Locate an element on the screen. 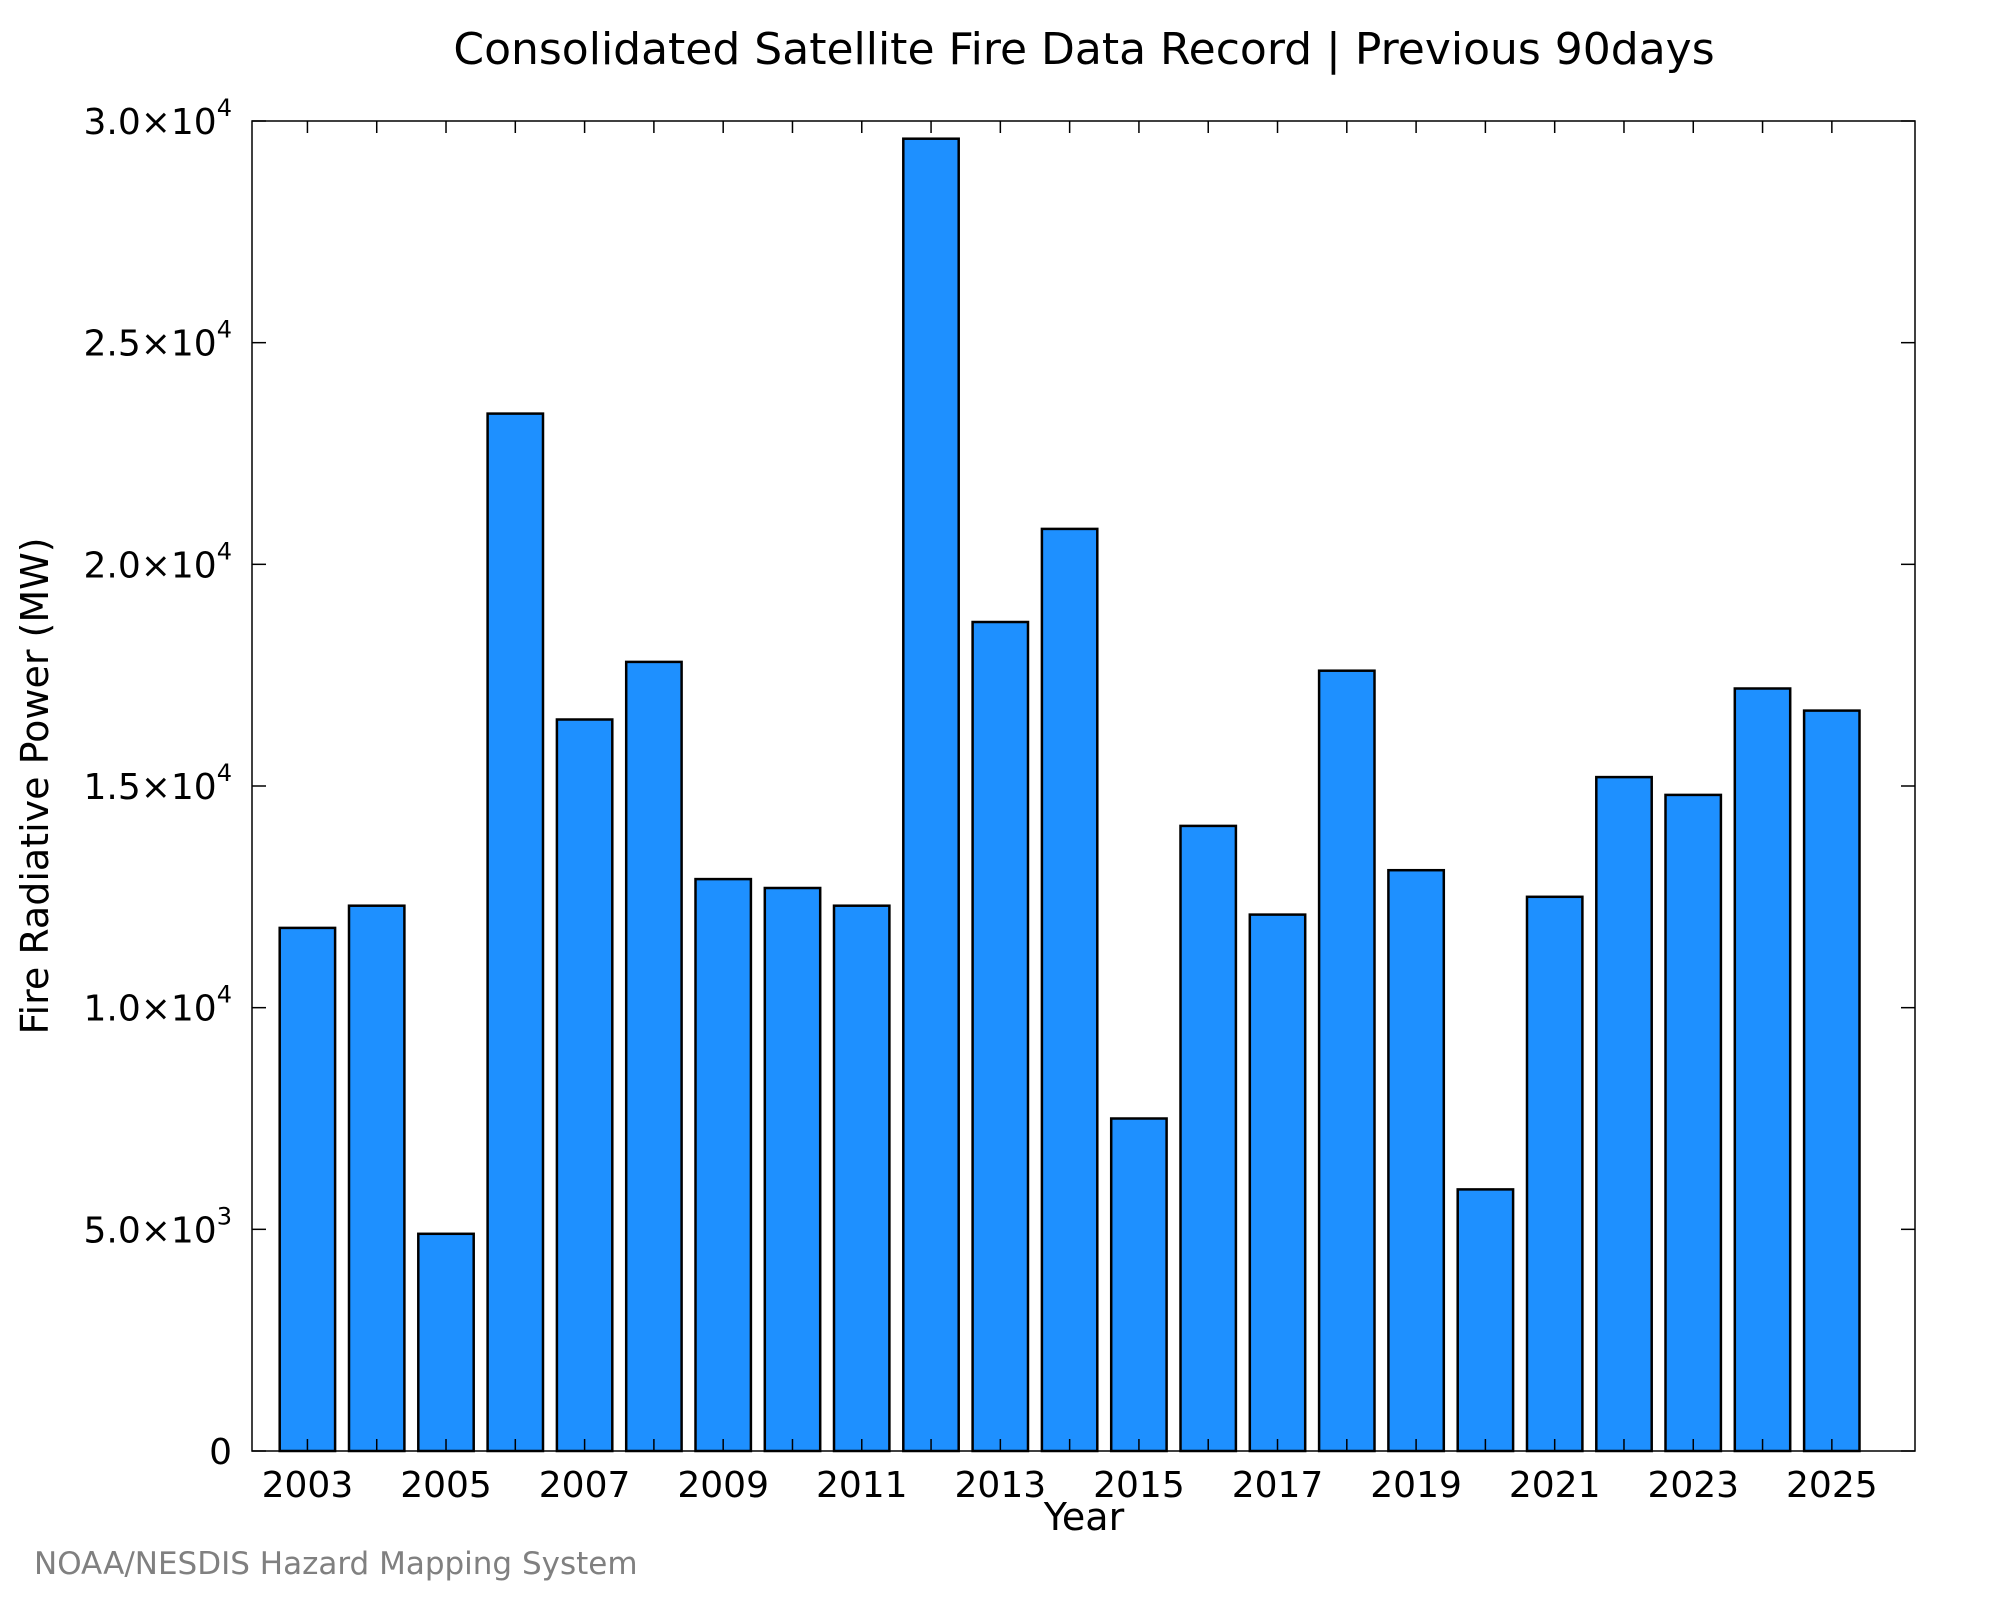  bar-2015 is located at coordinates (1138, 1285).